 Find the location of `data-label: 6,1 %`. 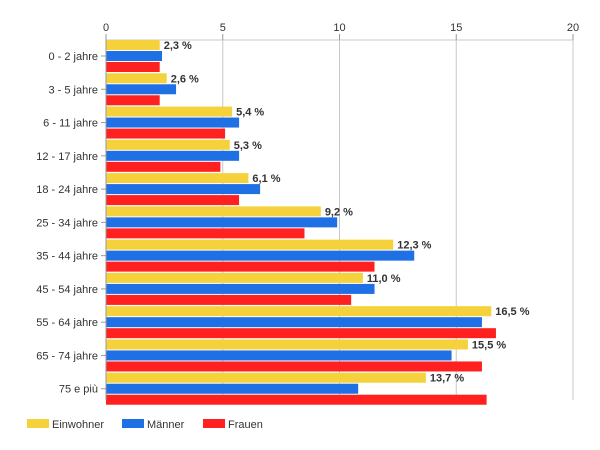

data-label: 6,1 % is located at coordinates (266, 179).